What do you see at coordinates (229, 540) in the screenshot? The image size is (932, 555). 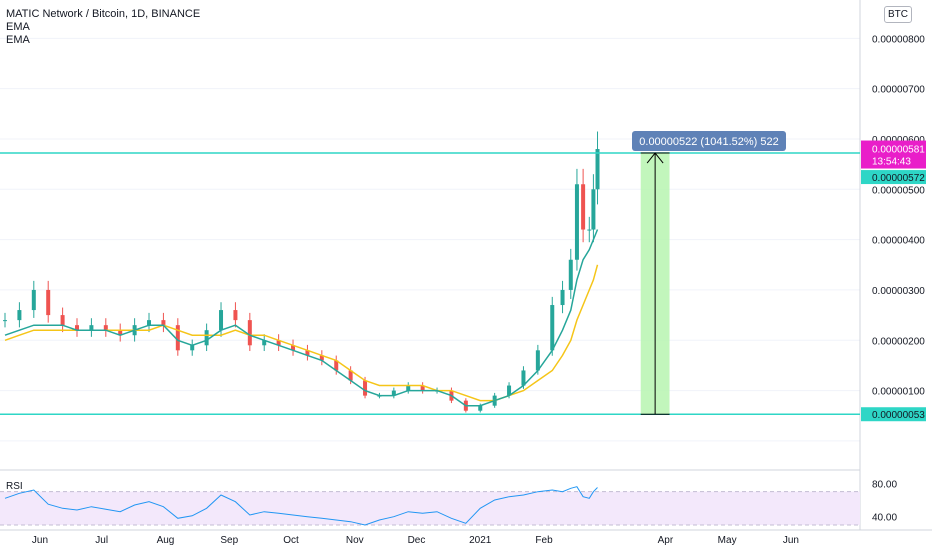 I see `x-tick-label: Sep` at bounding box center [229, 540].